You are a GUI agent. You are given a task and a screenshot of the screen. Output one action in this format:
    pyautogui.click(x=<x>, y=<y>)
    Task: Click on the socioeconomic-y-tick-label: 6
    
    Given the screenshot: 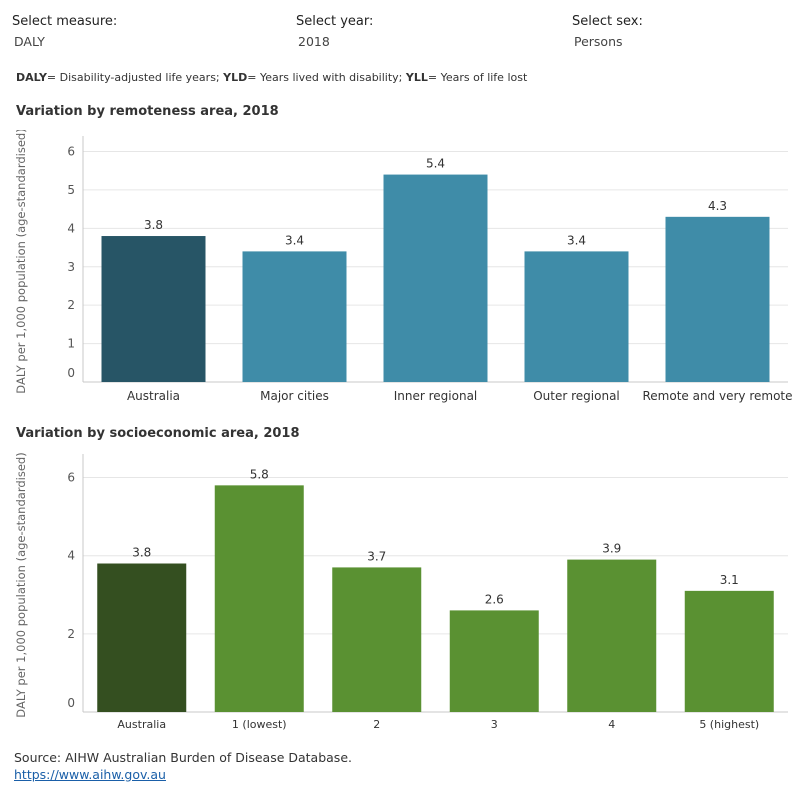 What is the action you would take?
    pyautogui.click(x=71, y=478)
    